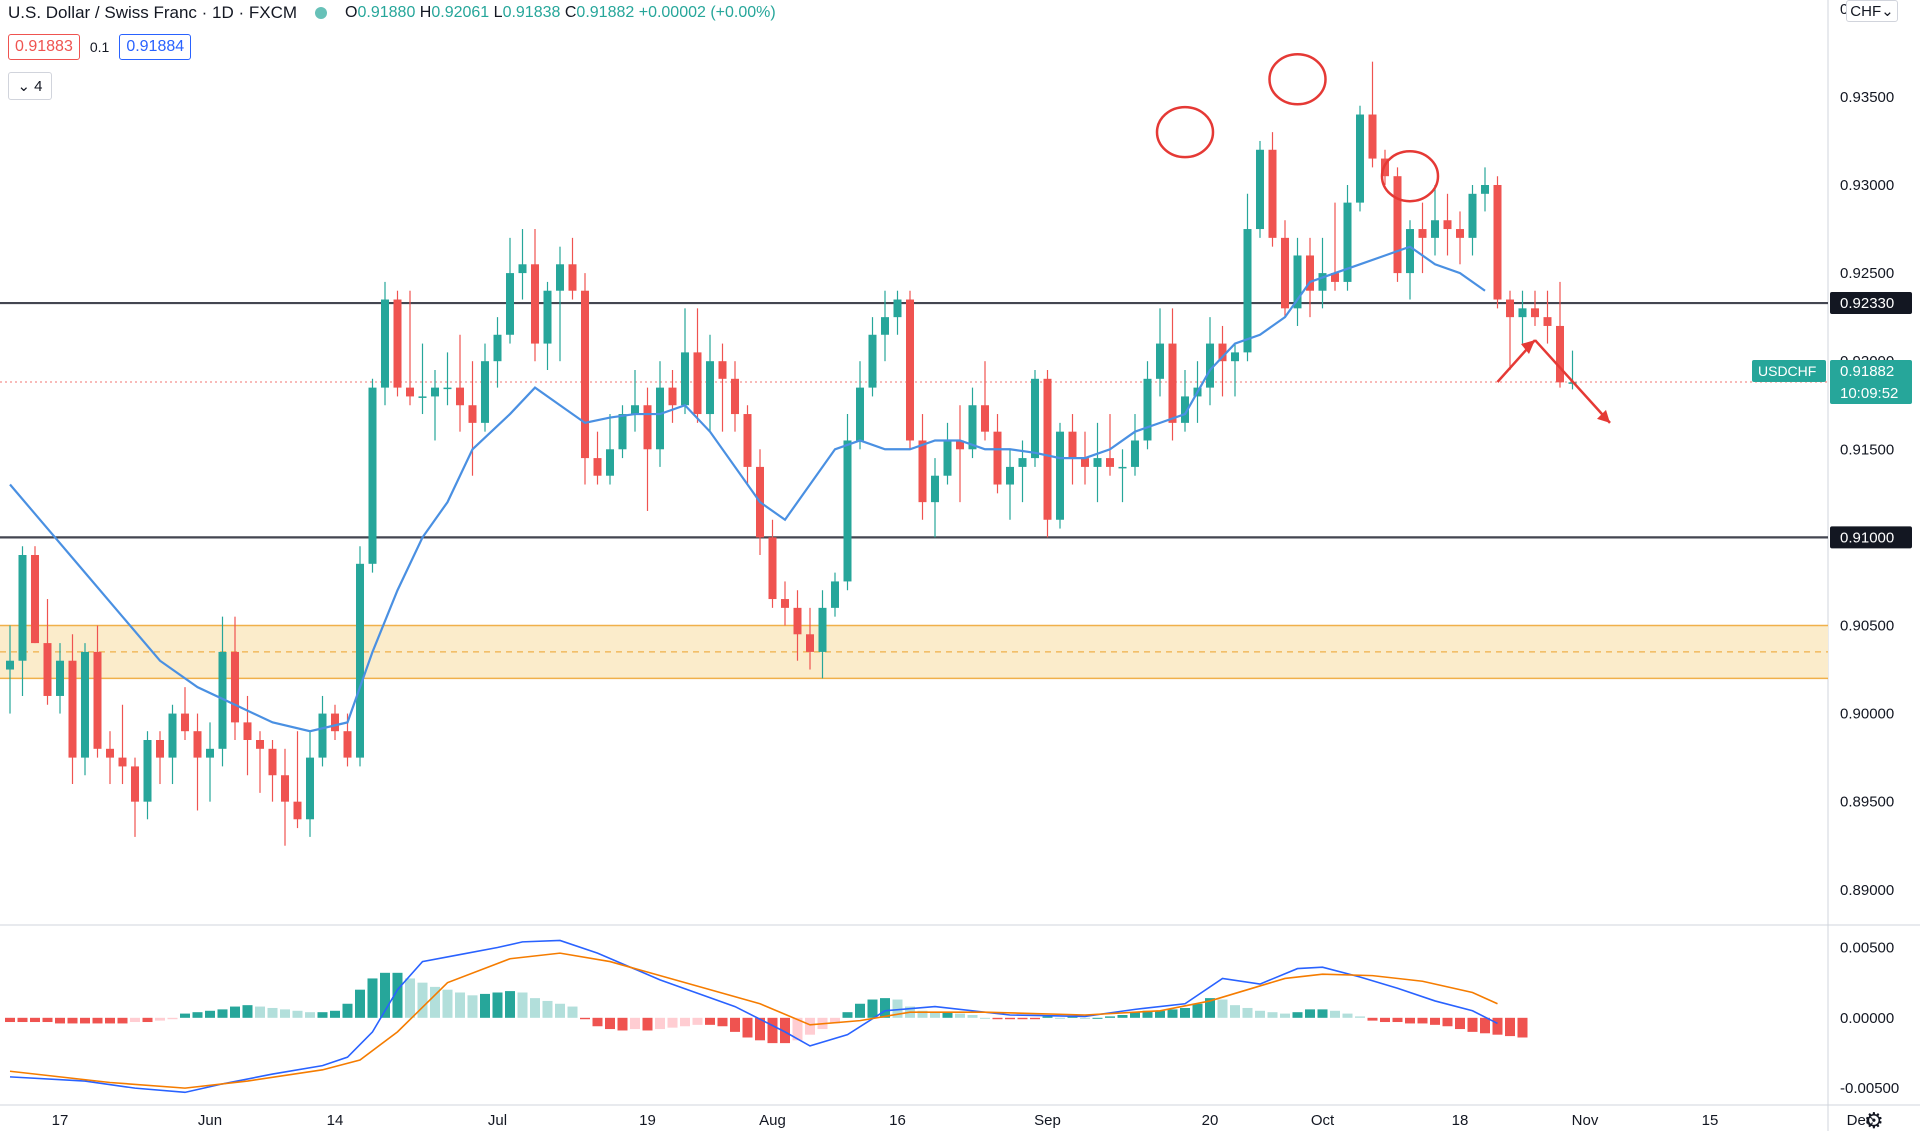 This screenshot has width=1920, height=1134. I want to click on time-tick-label: 15, so click(1710, 1120).